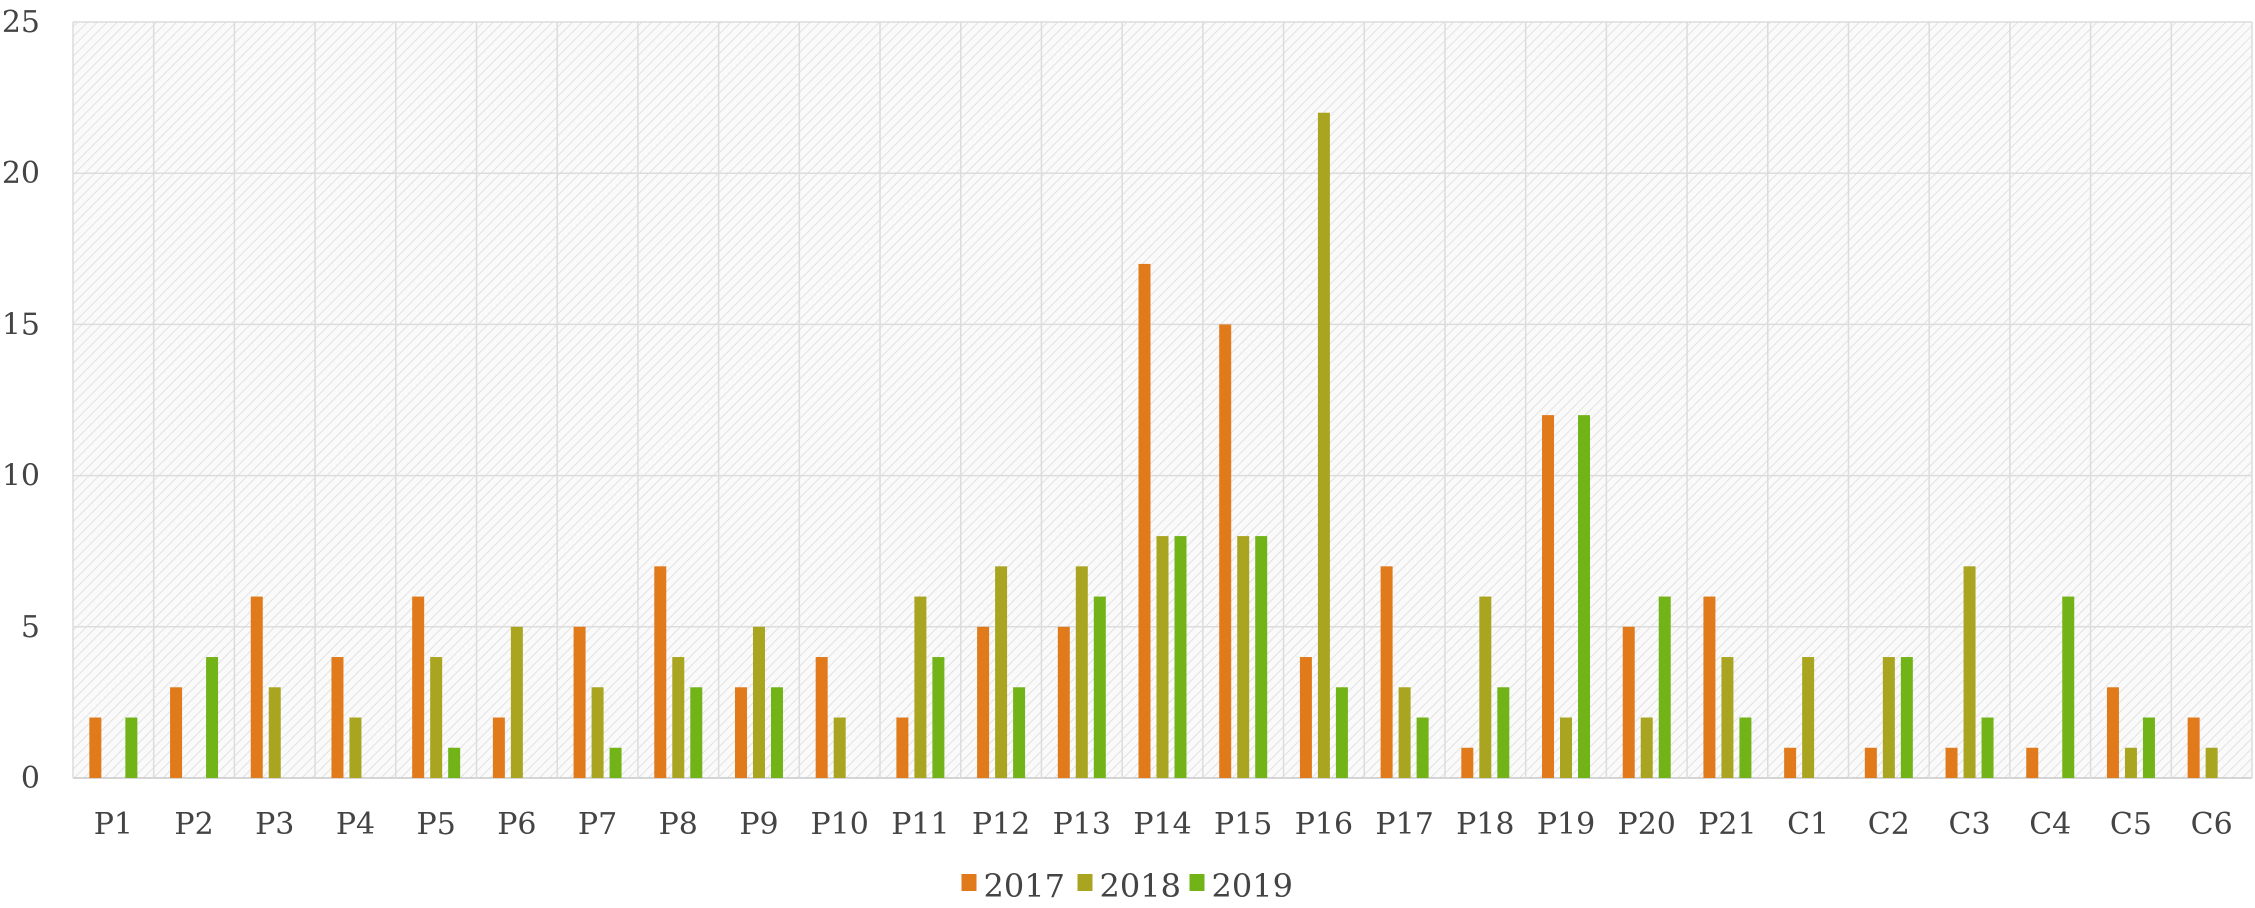 The image size is (2255, 908). What do you see at coordinates (615, 762) in the screenshot?
I see `bar-2019-P7` at bounding box center [615, 762].